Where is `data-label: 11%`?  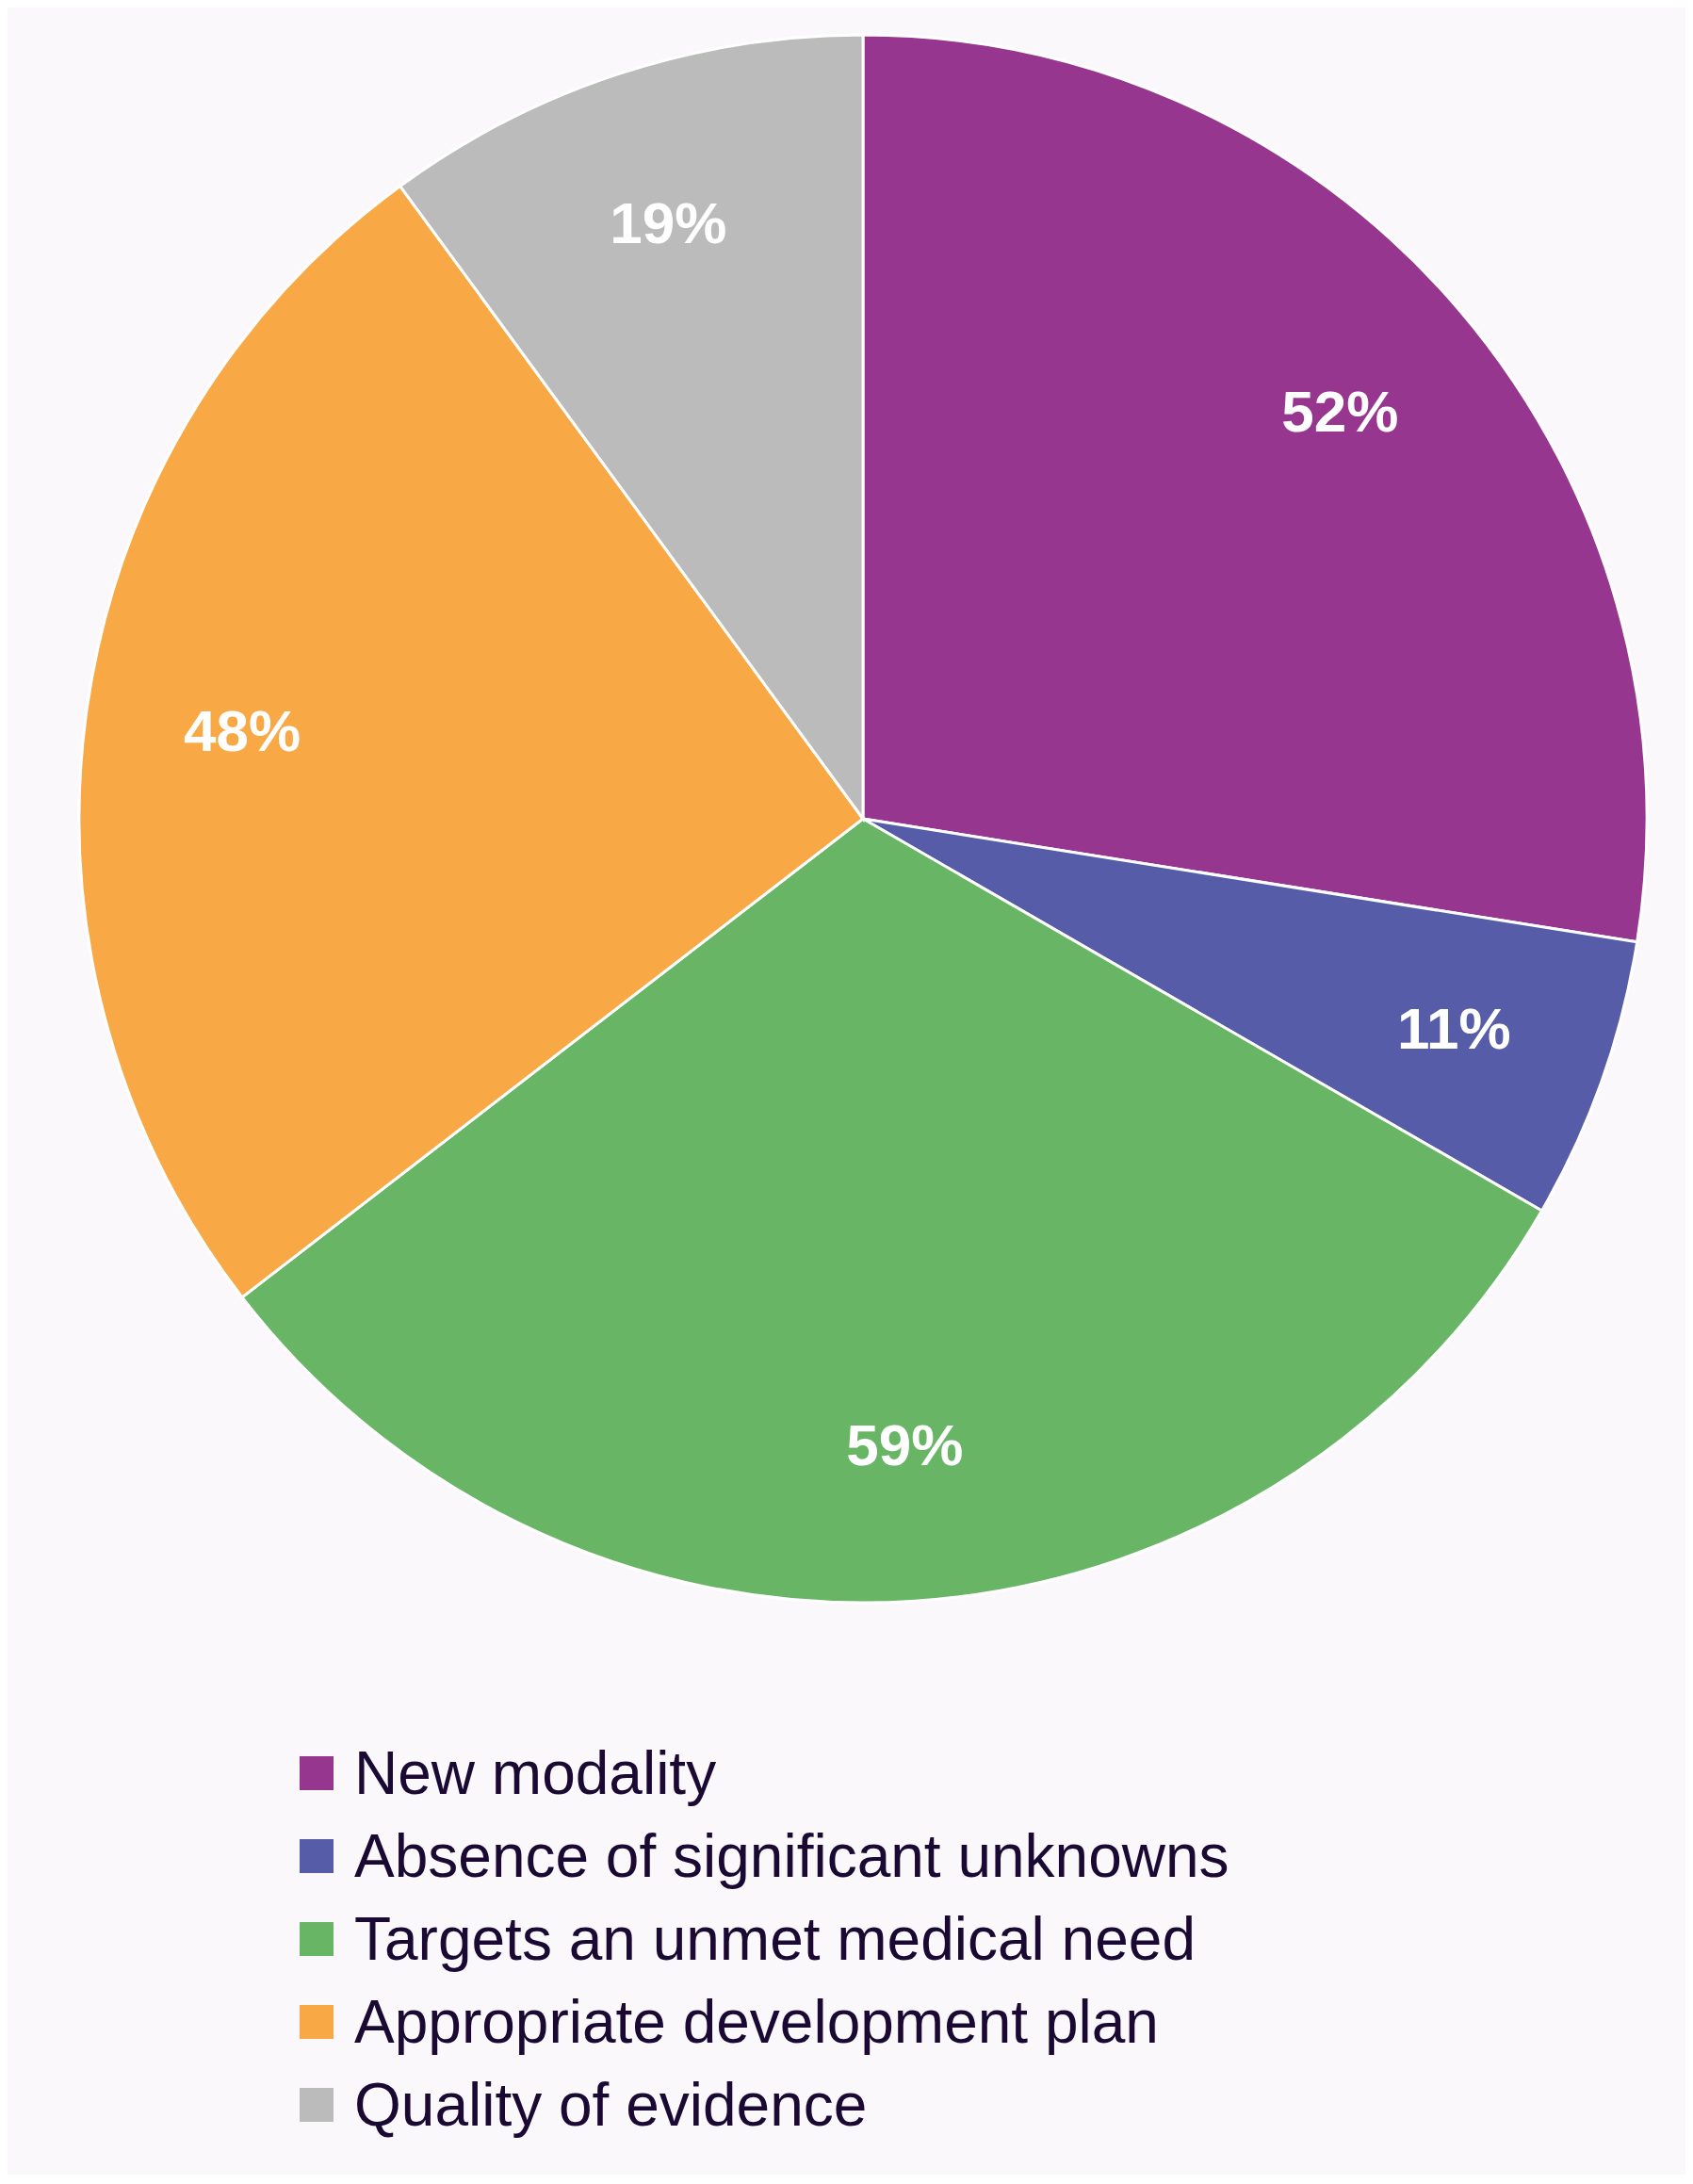
data-label: 11% is located at coordinates (1453, 1028).